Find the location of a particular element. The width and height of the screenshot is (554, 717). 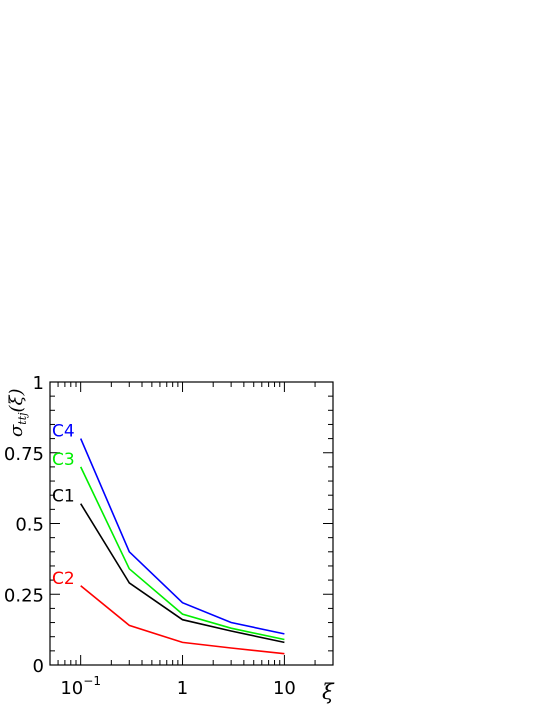

series-line-c1 is located at coordinates (182, 573).